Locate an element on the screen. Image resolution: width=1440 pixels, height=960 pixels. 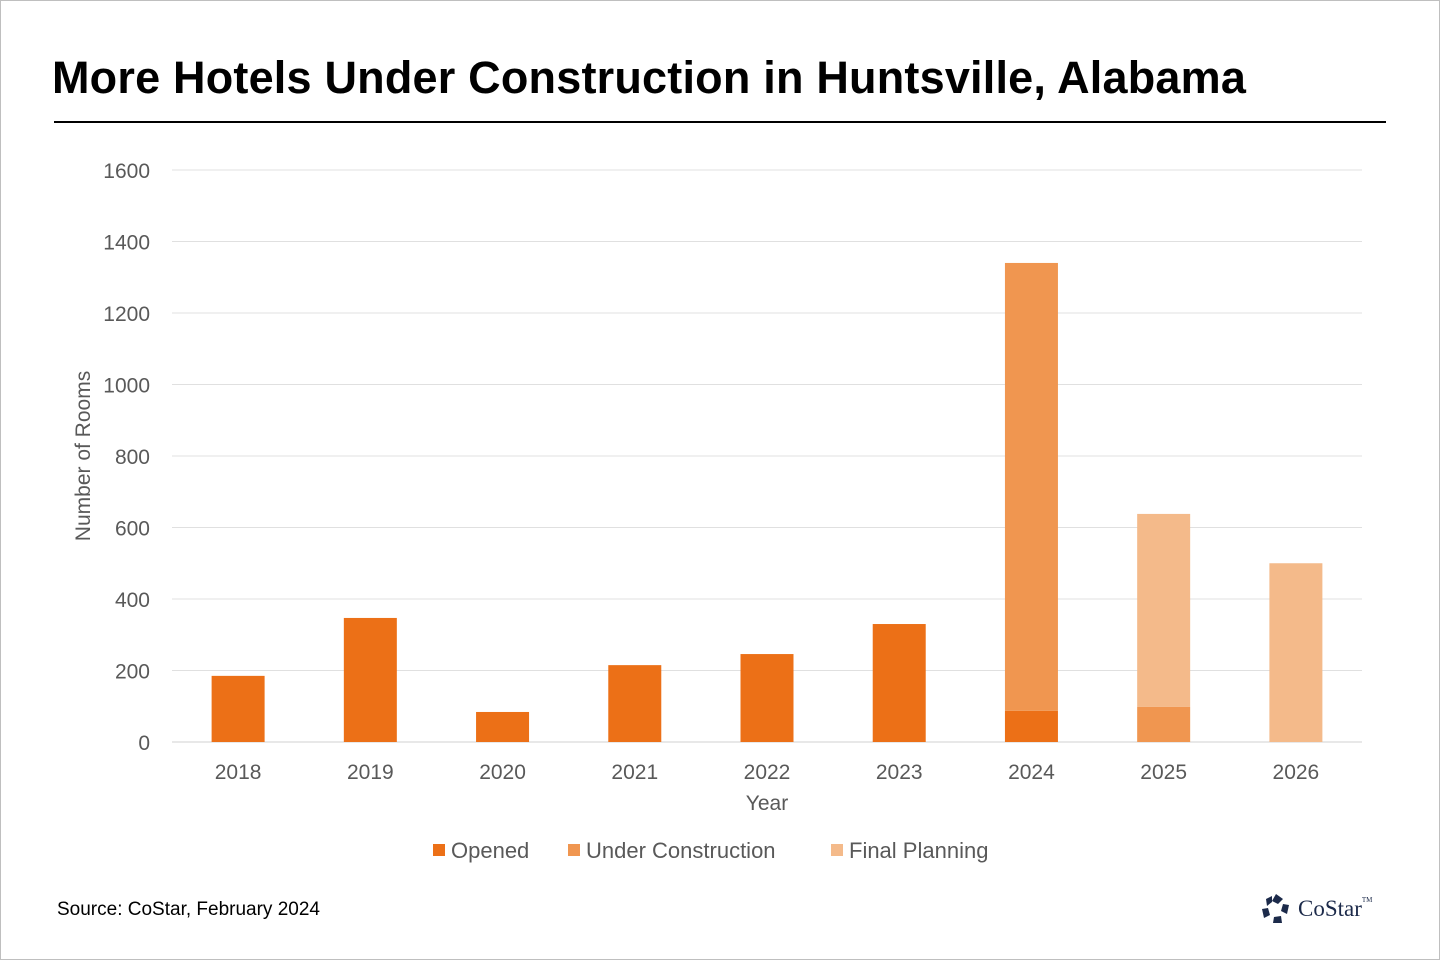
logo-text: CoStarTM is located at coordinates (1335, 909).